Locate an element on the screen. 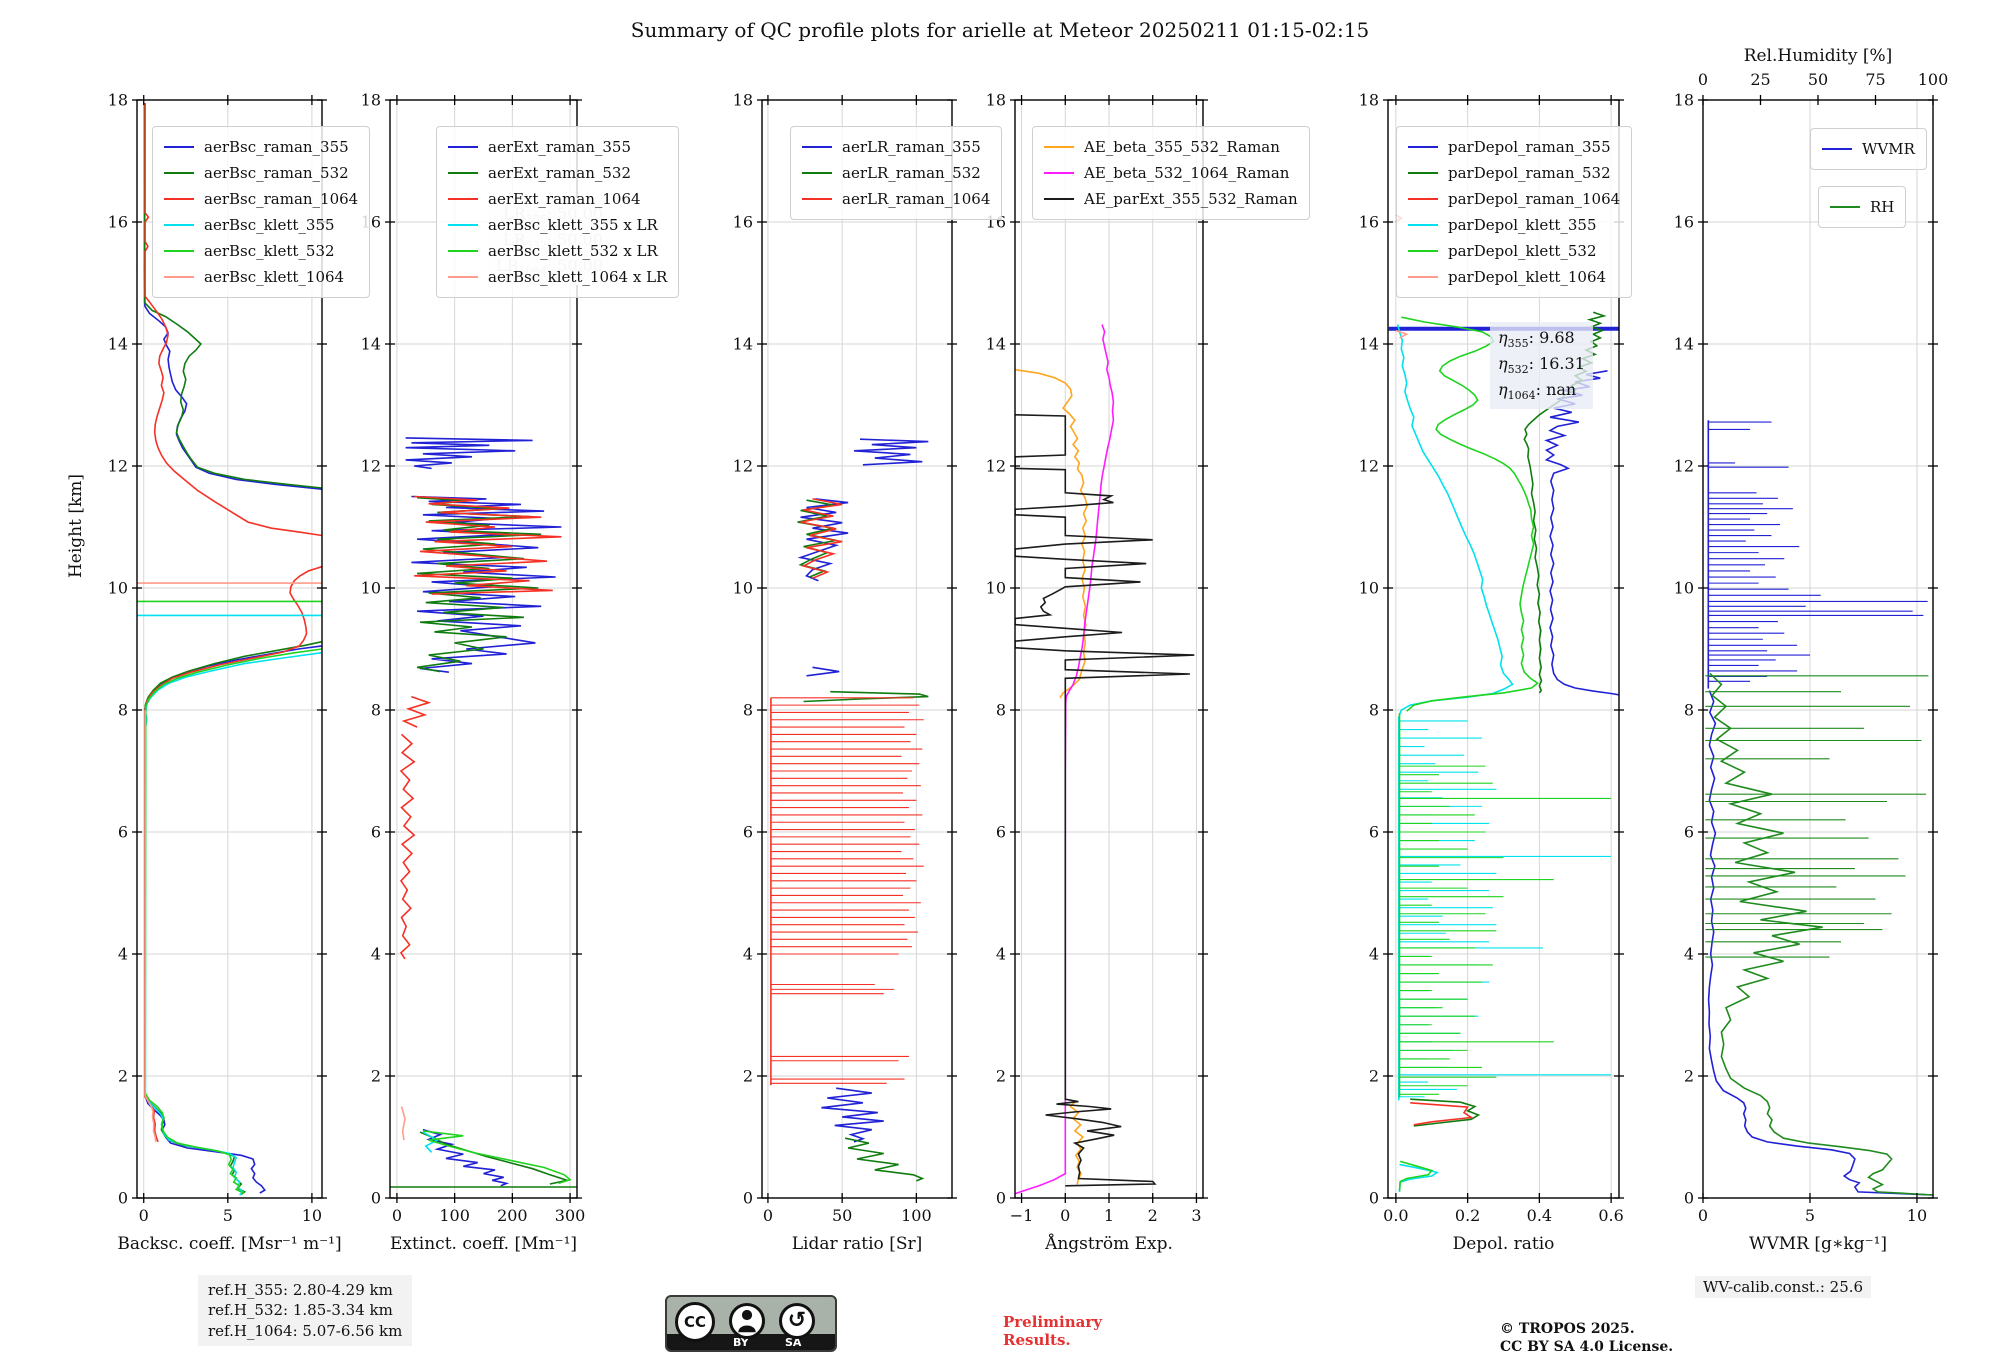 Image resolution: width=2000 pixels, height=1360 pixels. grid-wvmr is located at coordinates (1817, 649).